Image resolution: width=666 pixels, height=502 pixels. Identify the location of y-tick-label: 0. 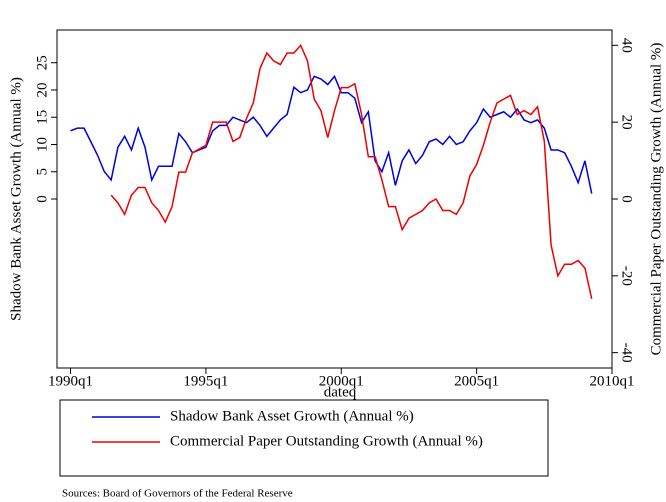
(42, 199).